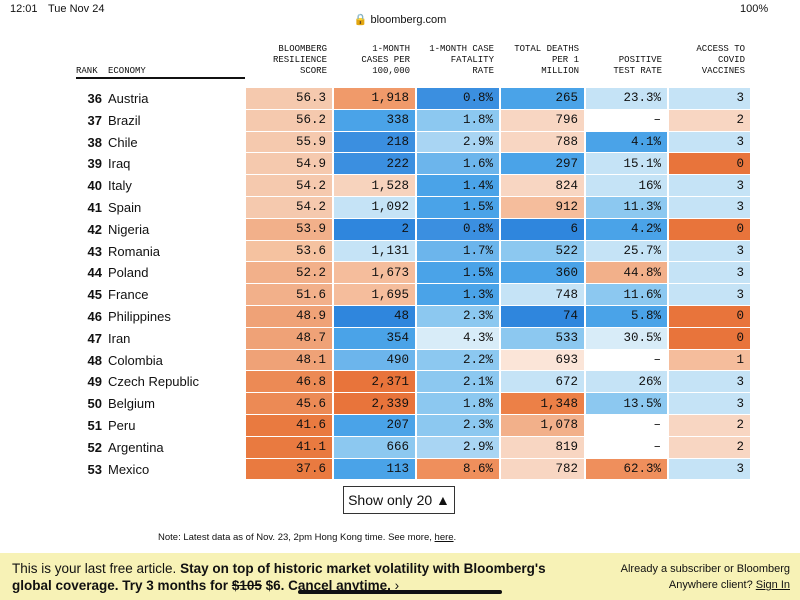 The width and height of the screenshot is (800, 600). I want to click on note-link: here, so click(444, 537).